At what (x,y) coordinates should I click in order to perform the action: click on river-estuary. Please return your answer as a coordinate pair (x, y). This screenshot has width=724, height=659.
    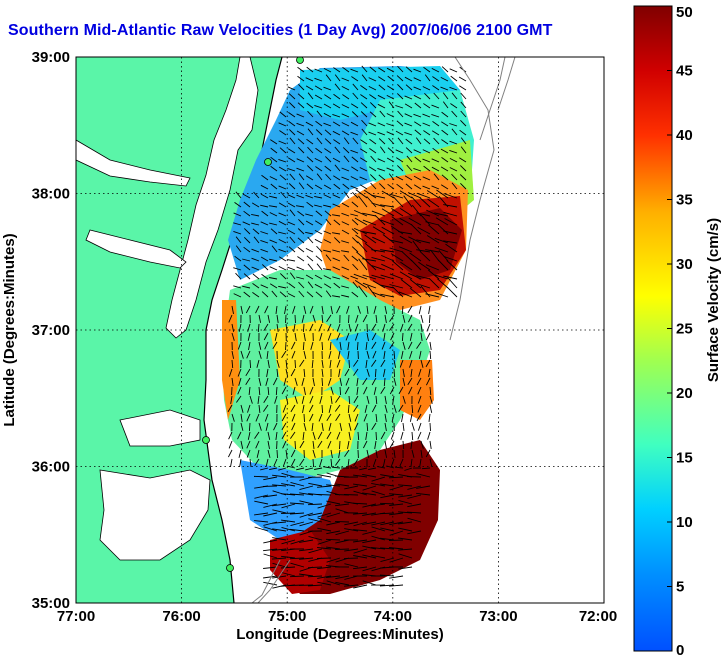
    Looking at the image, I should click on (136, 249).